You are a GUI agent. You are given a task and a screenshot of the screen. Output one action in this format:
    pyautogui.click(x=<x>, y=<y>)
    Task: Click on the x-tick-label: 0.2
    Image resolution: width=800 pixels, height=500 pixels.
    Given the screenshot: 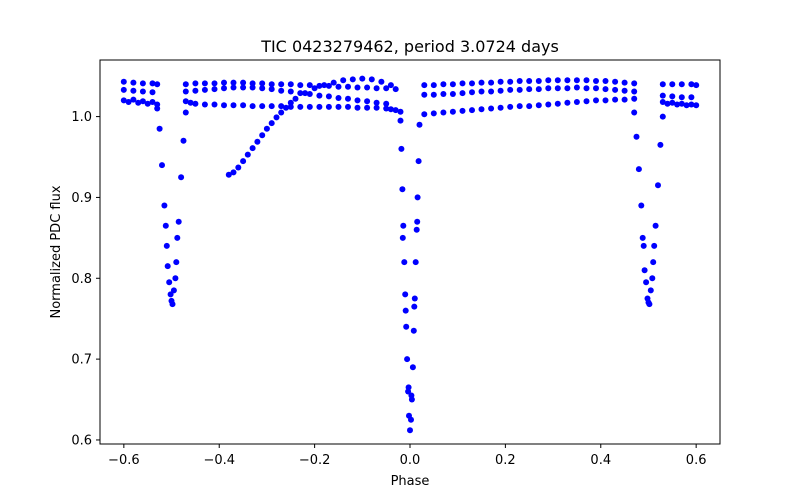 What is the action you would take?
    pyautogui.click(x=505, y=460)
    